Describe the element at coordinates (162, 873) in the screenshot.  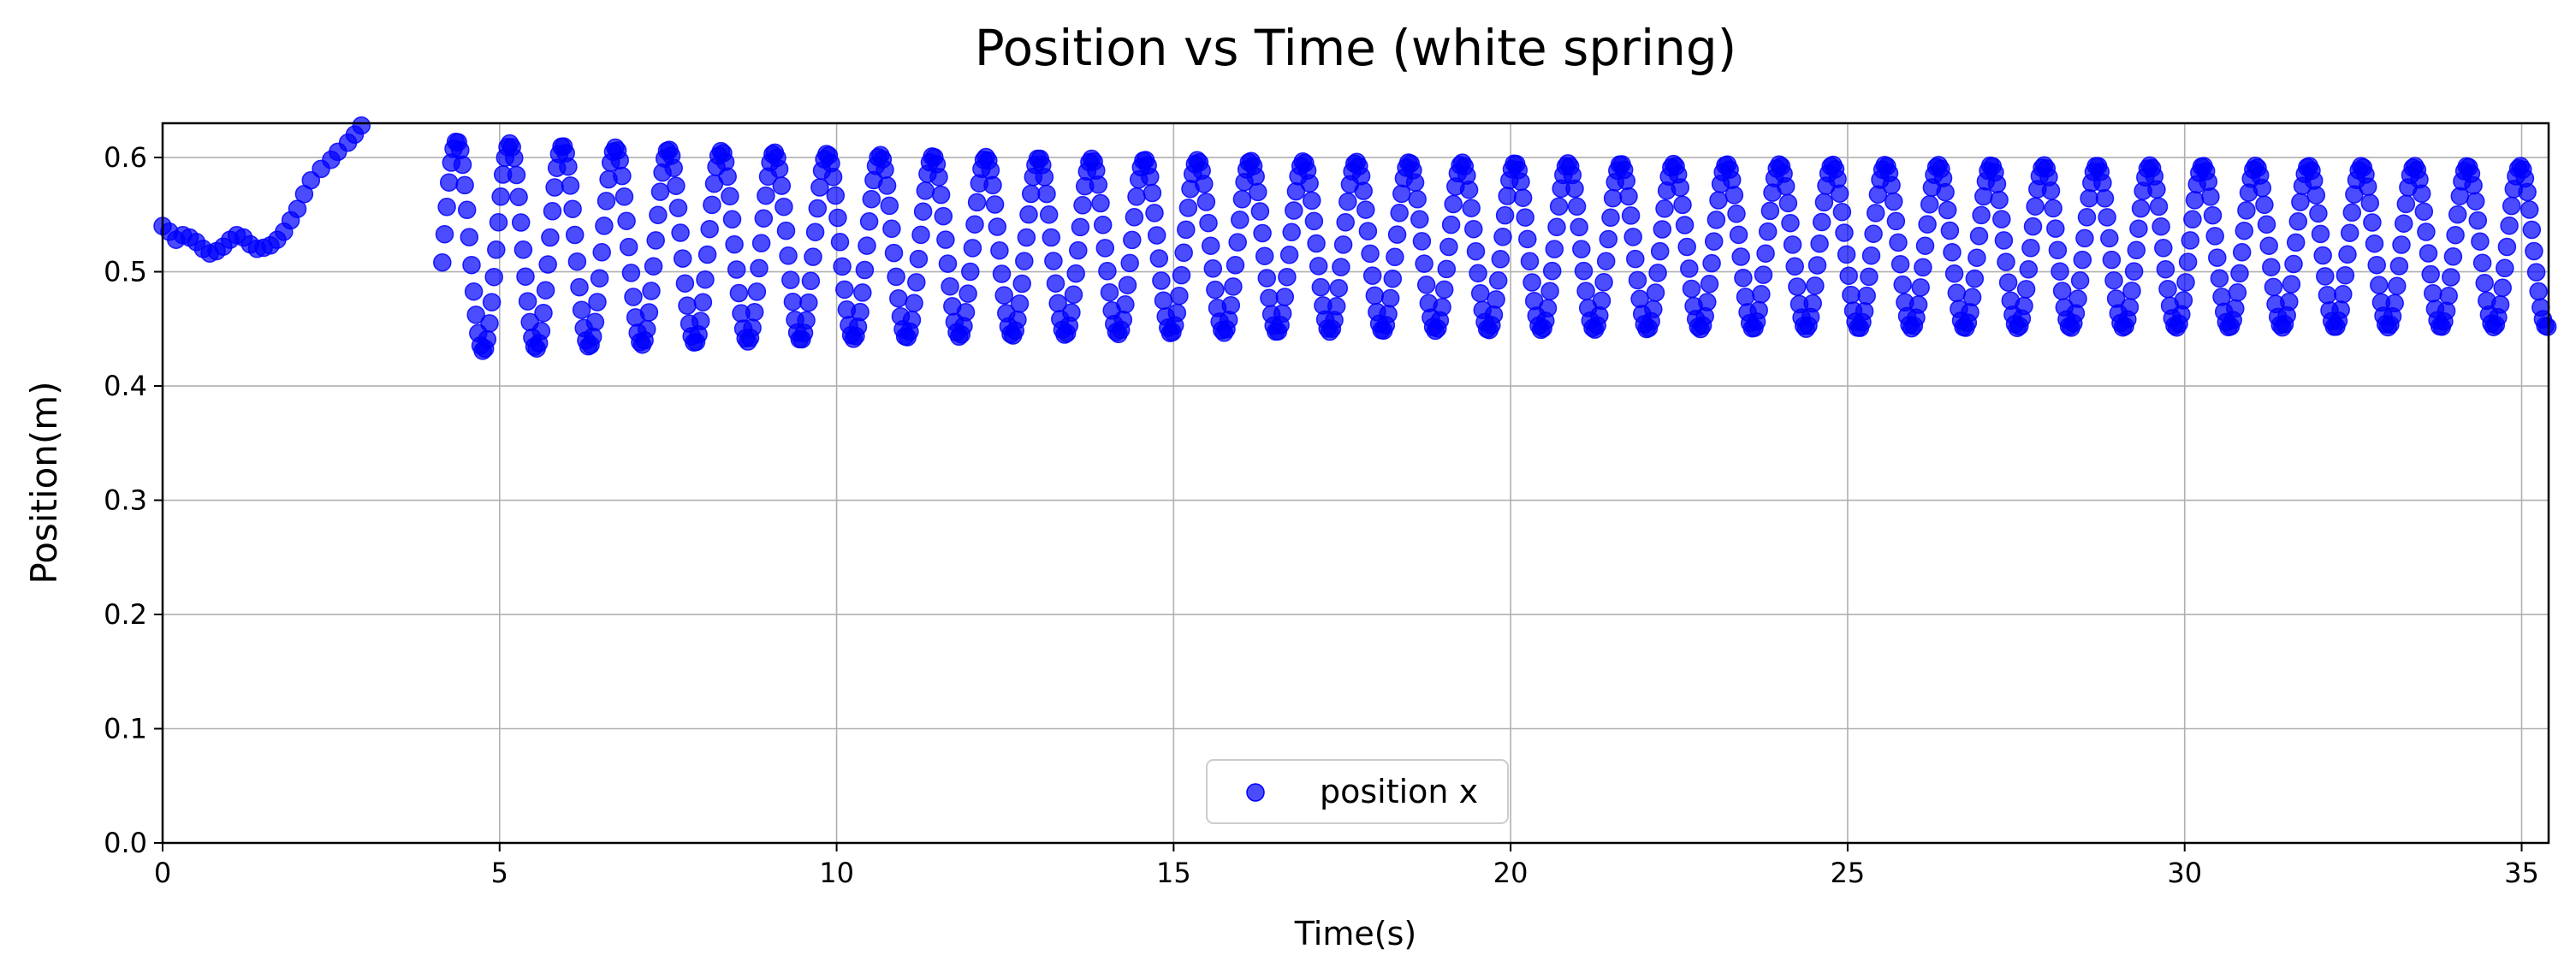
I see `x-tick-label: 0` at that location.